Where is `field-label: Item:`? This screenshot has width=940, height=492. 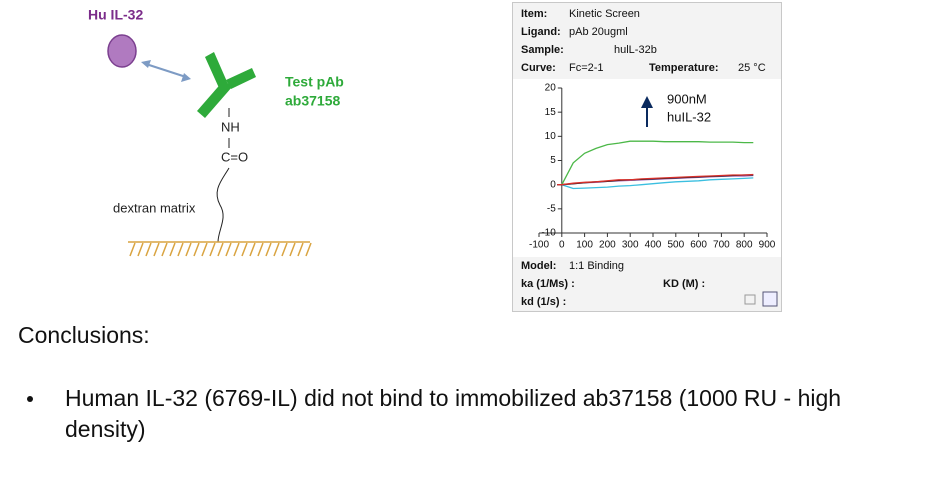
field-label: Item: is located at coordinates (534, 14).